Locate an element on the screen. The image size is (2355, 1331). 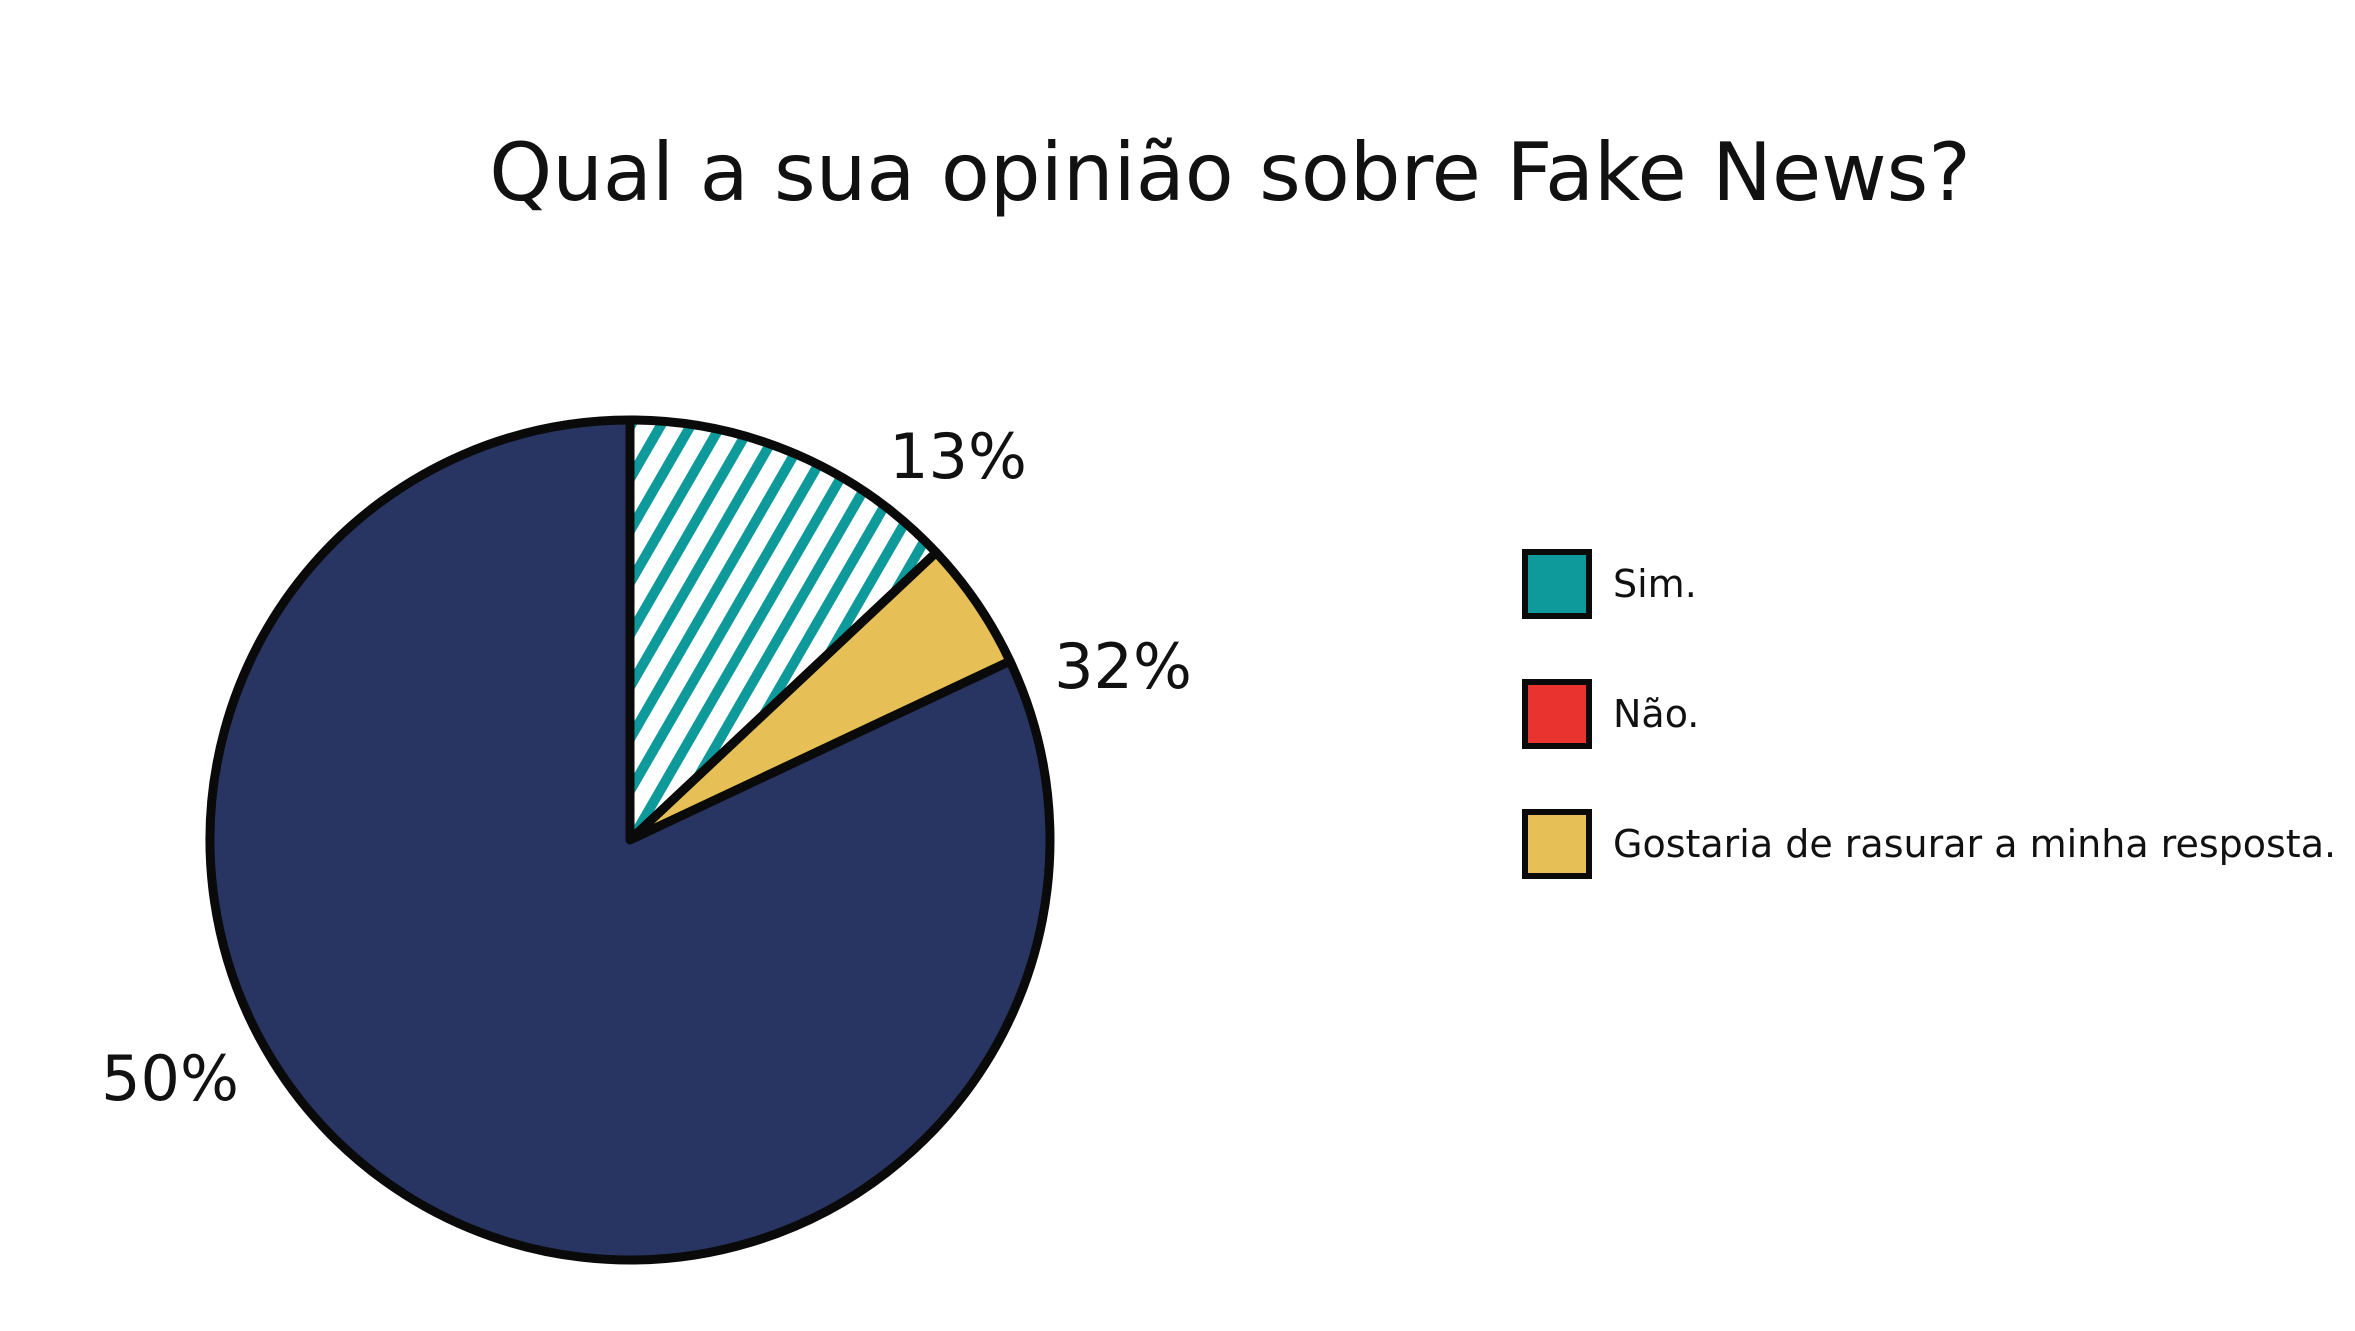
chart-title: Qual a sua opinião sobre Fake News? is located at coordinates (1230, 172).